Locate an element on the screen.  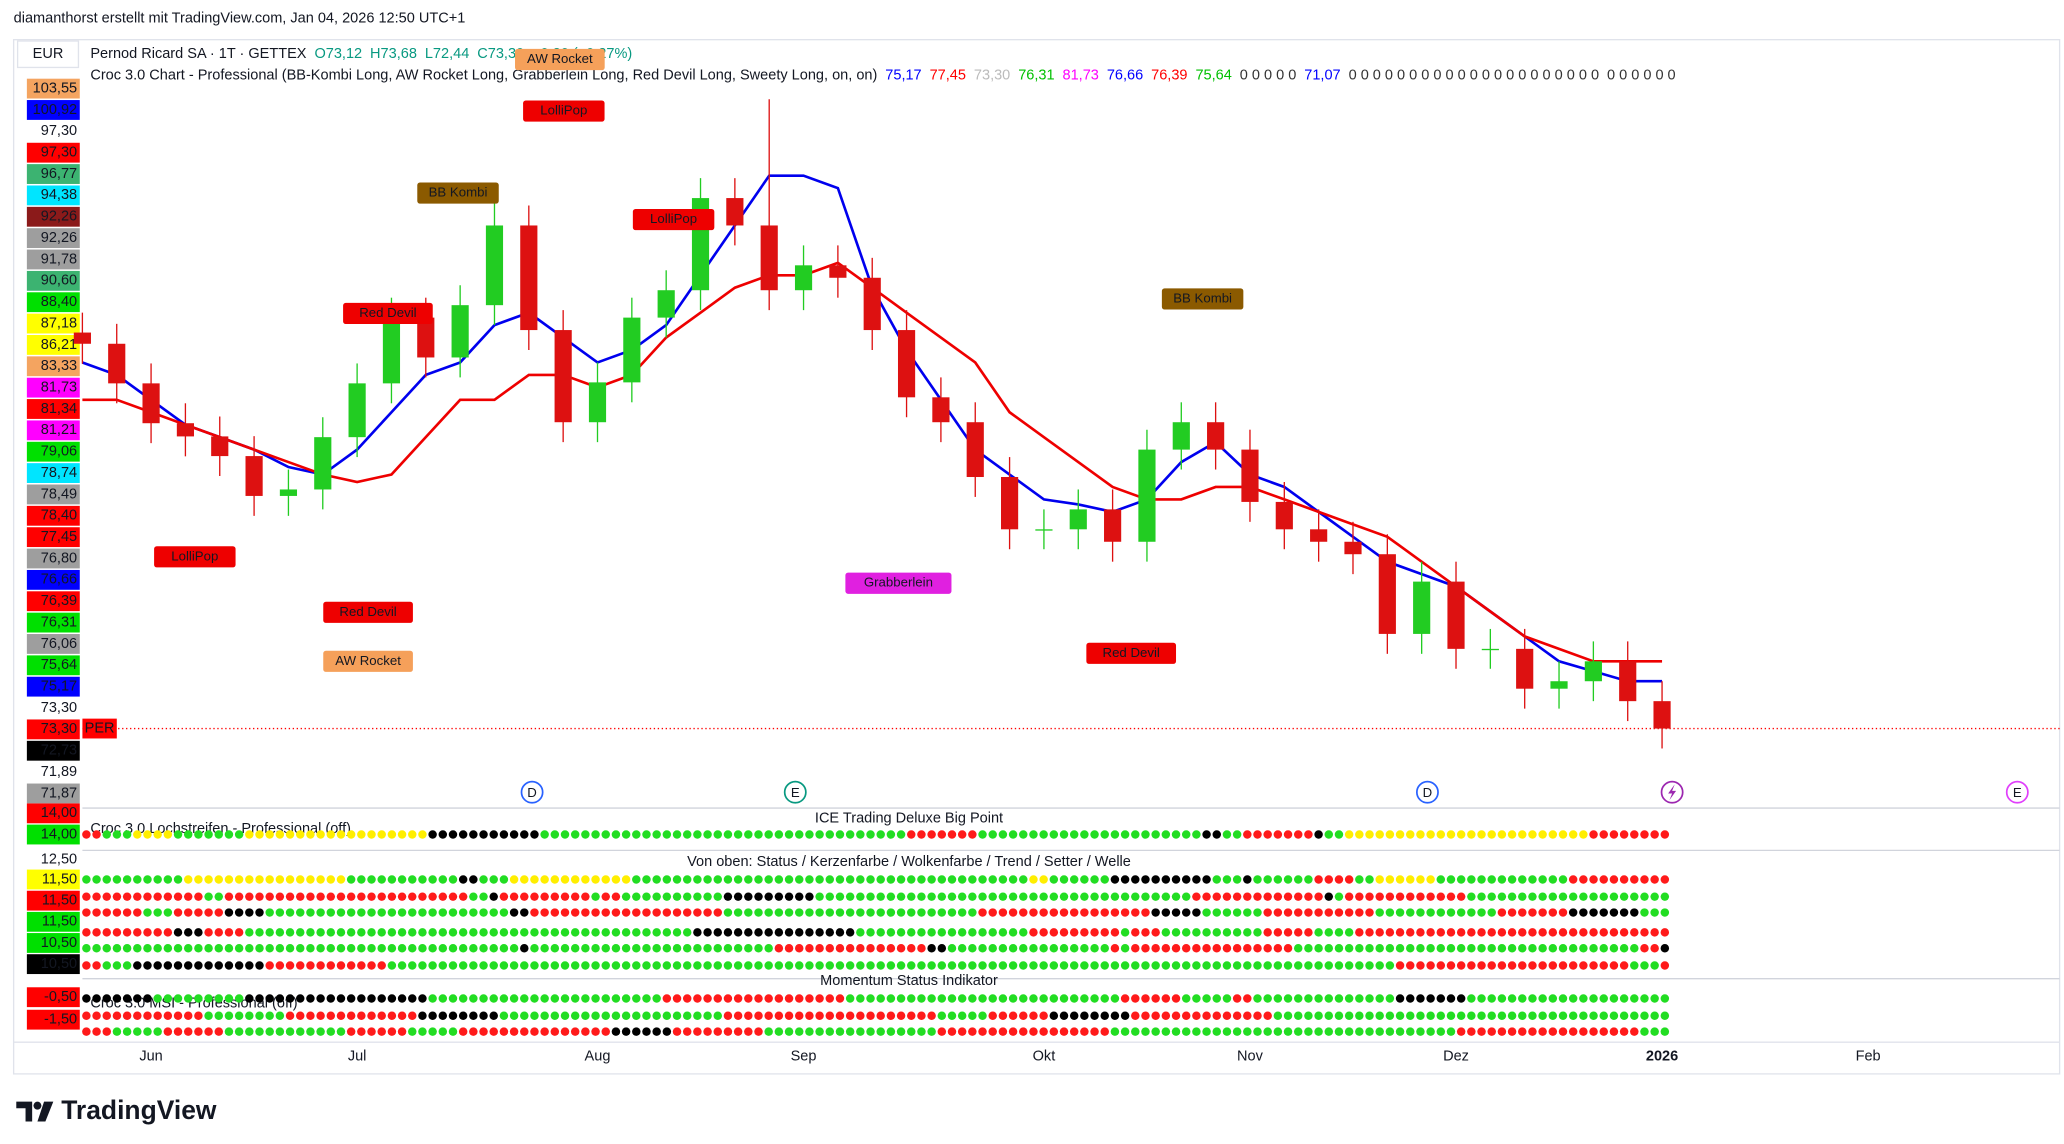
signal-label: BB Kombi is located at coordinates (1202, 297).